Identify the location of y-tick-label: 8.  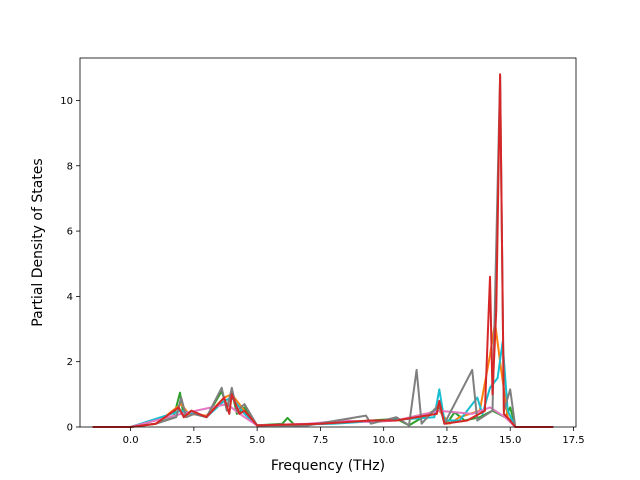
(70, 166).